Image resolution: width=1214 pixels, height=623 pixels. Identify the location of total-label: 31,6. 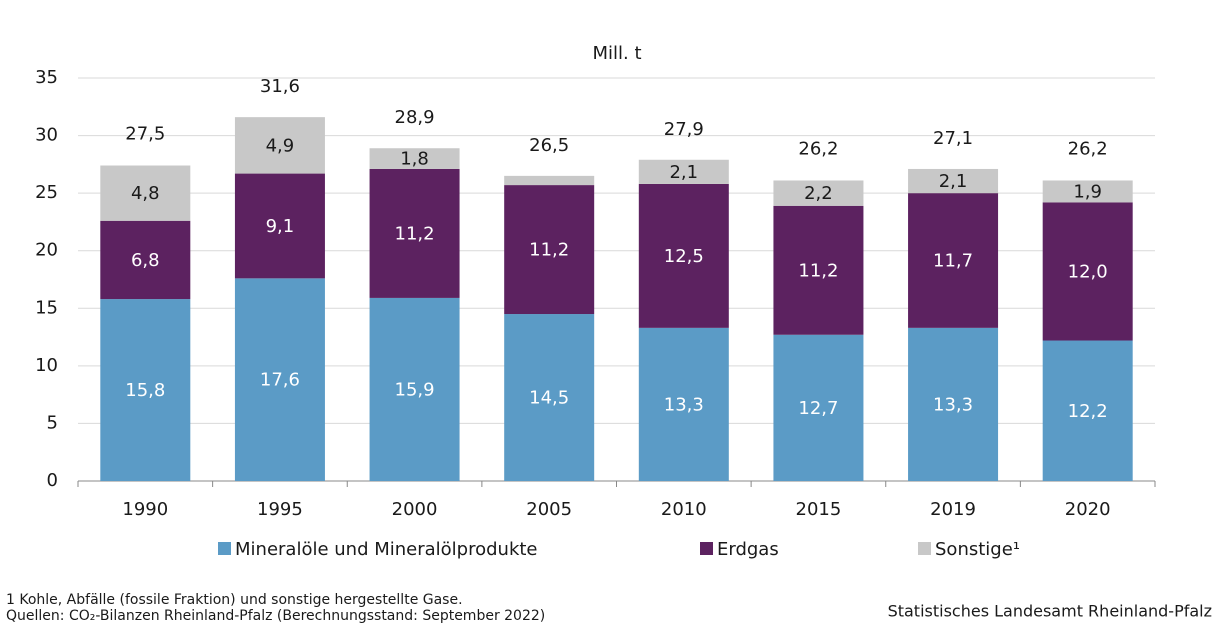
(280, 86).